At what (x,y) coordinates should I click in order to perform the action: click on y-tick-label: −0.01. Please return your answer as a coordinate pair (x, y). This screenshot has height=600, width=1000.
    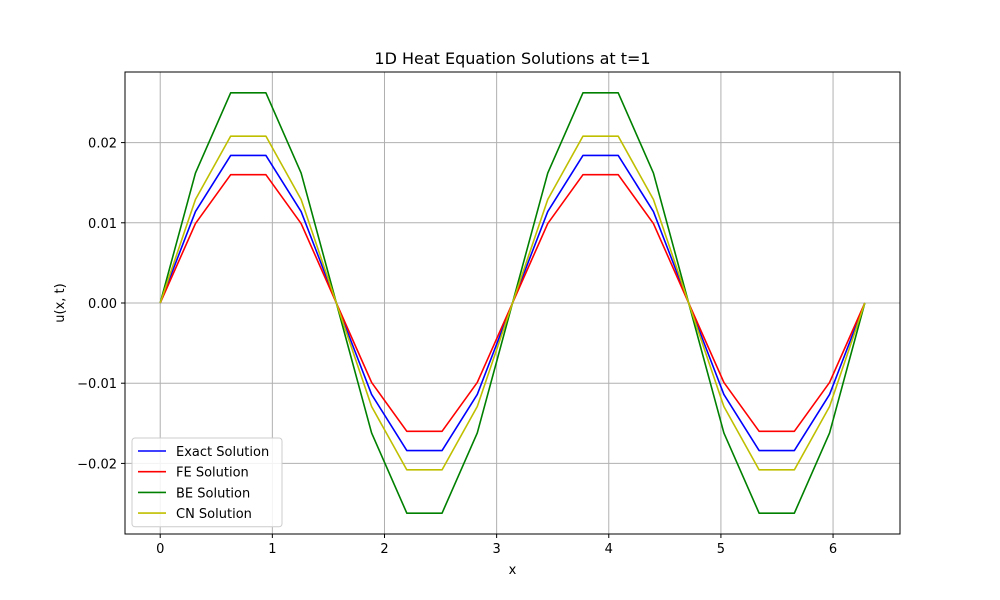
    Looking at the image, I should click on (97, 384).